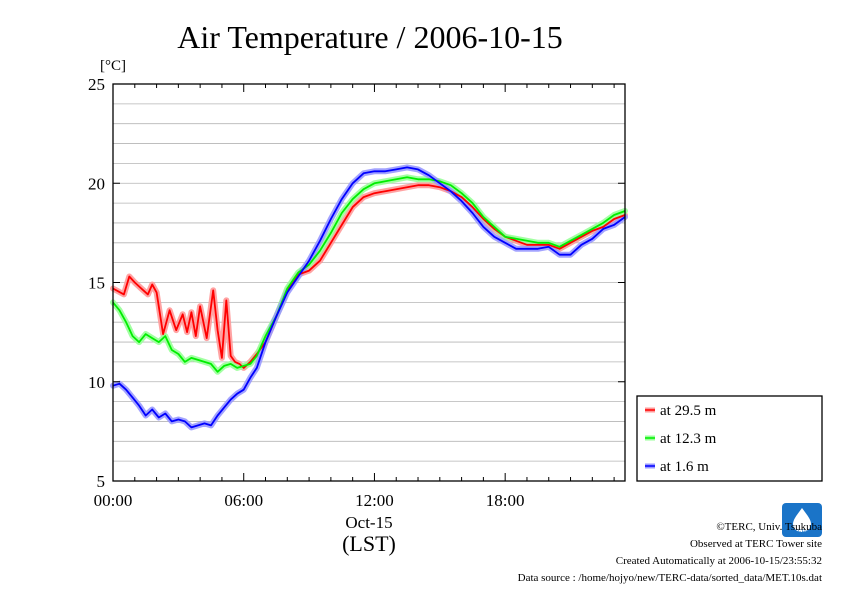  Describe the element at coordinates (101, 481) in the screenshot. I see `y-tick-label: 5` at that location.